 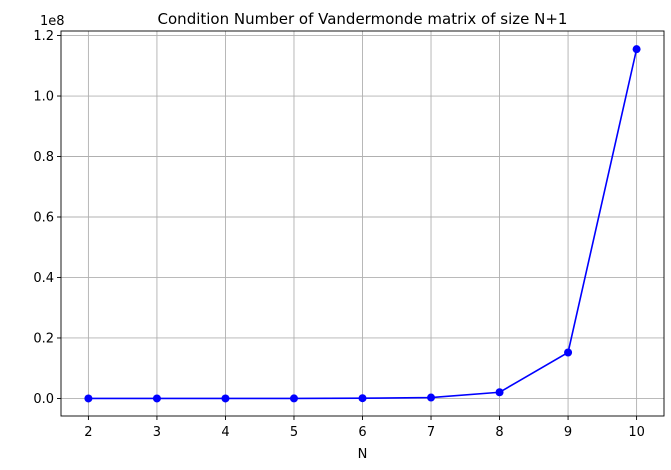 I want to click on y-tick-label: 1.2, so click(x=43, y=36).